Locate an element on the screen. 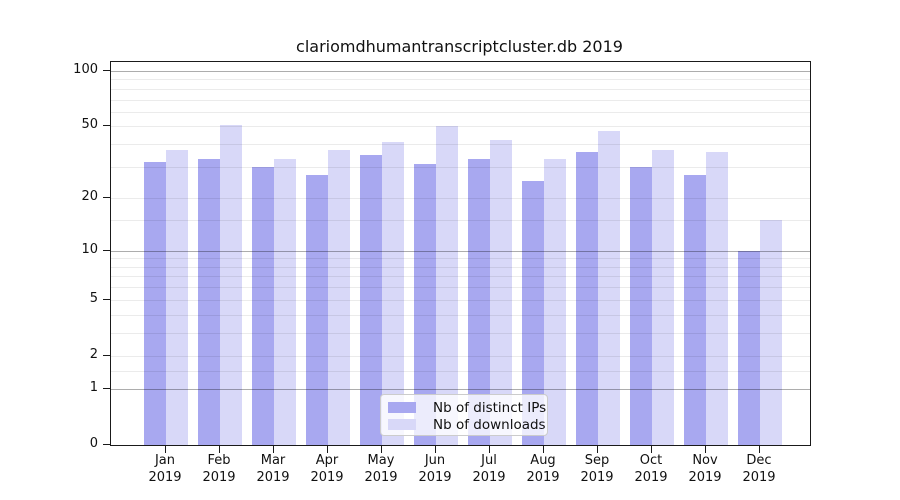 This screenshot has width=900, height=500. y-axis-label: 2 is located at coordinates (93, 354).